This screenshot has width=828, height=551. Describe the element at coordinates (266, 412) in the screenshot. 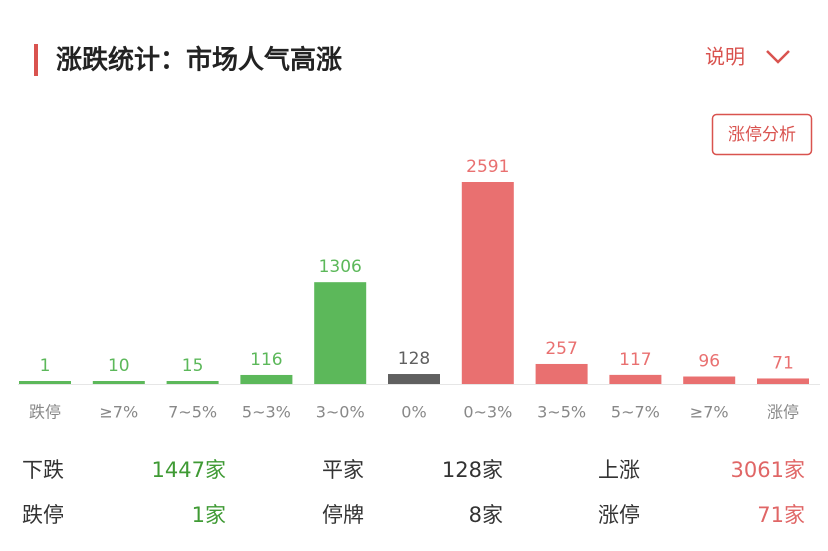

I see `x-tick-label: 5~3%` at that location.